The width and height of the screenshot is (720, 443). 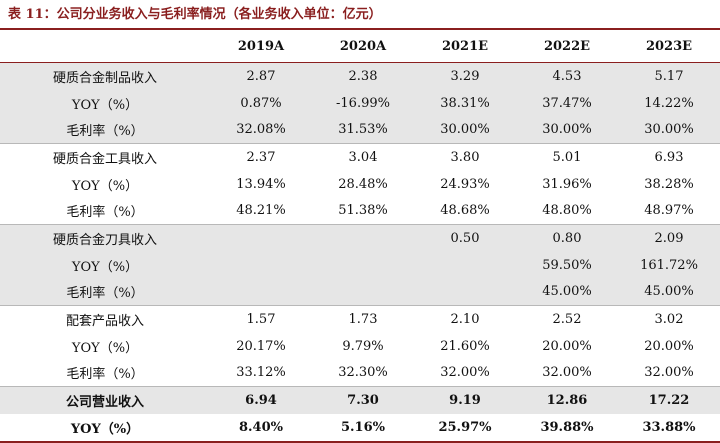 What do you see at coordinates (465, 46) in the screenshot?
I see `header-cell-2021e: 2021E` at bounding box center [465, 46].